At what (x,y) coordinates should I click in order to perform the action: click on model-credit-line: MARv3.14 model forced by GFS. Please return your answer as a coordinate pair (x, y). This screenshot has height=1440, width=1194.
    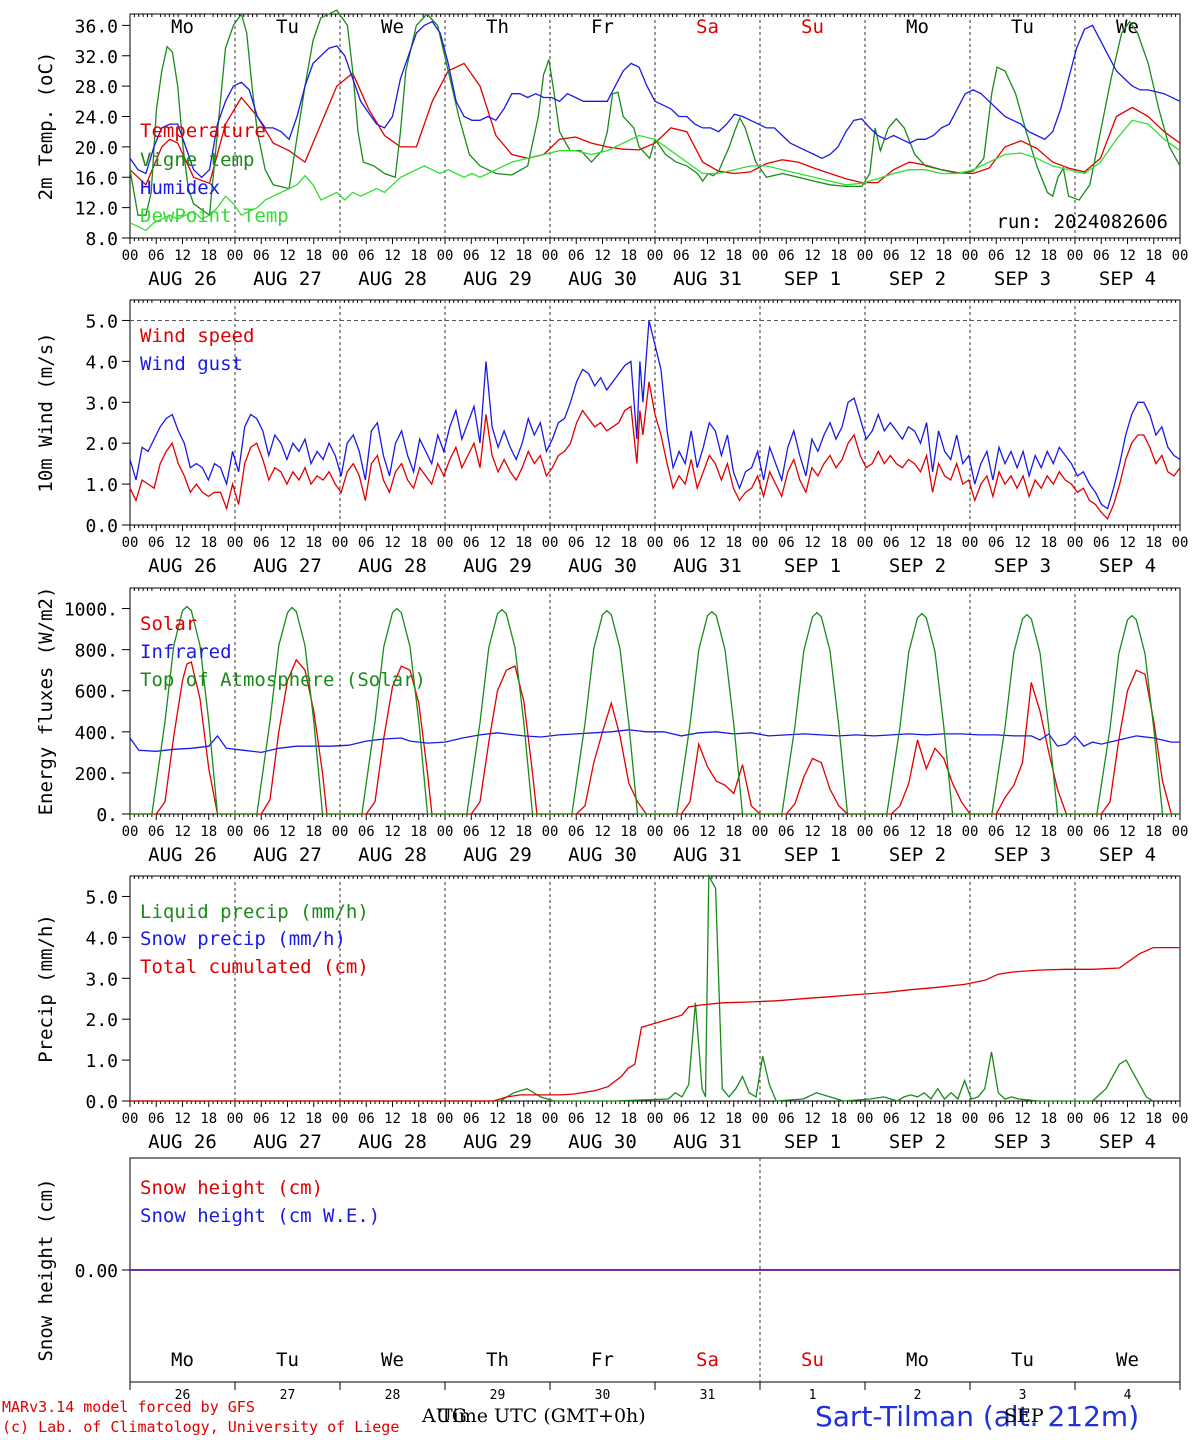
    Looking at the image, I should click on (128, 1407).